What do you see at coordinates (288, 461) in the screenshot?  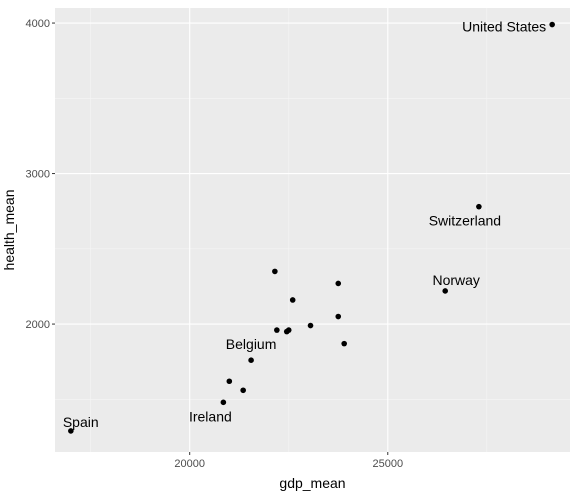 I see `x-axis-ticks: 20000 25000` at bounding box center [288, 461].